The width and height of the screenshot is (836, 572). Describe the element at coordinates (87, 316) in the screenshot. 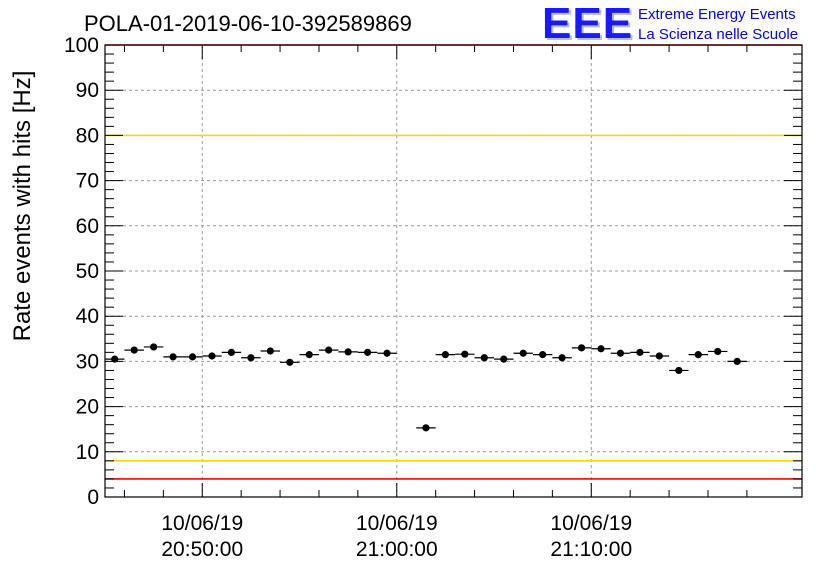

I see `y-tick-label: 40` at that location.